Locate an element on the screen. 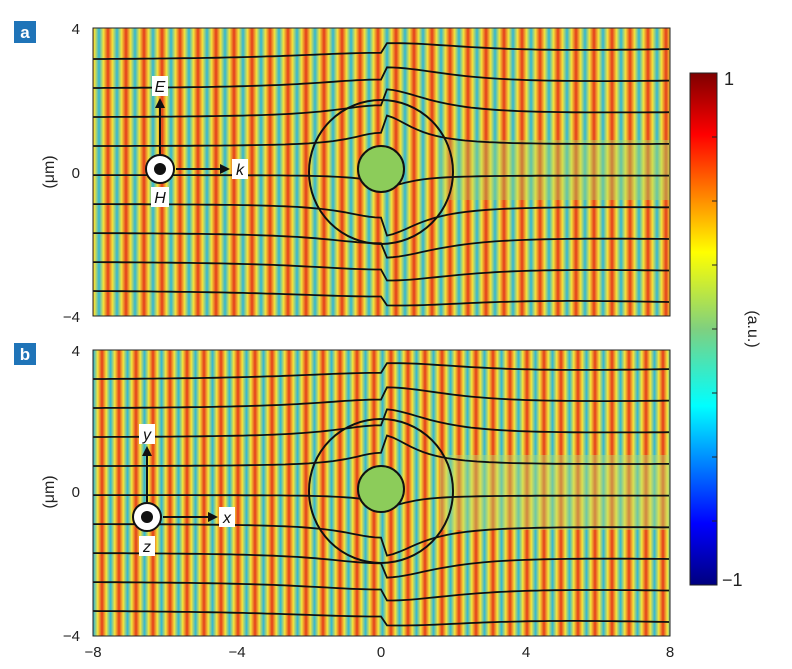  panel-a-shadow-region is located at coordinates (555, 170).